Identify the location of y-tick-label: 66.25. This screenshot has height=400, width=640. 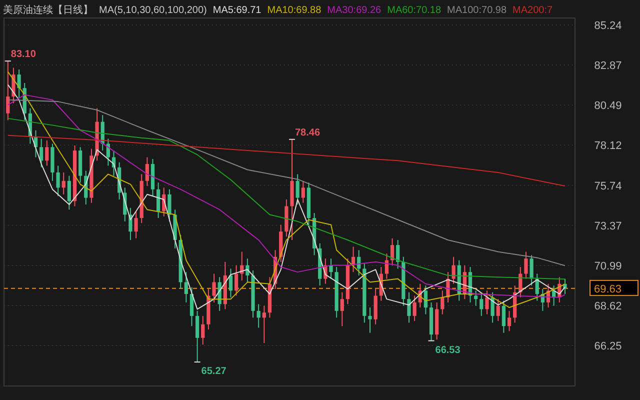
(608, 346).